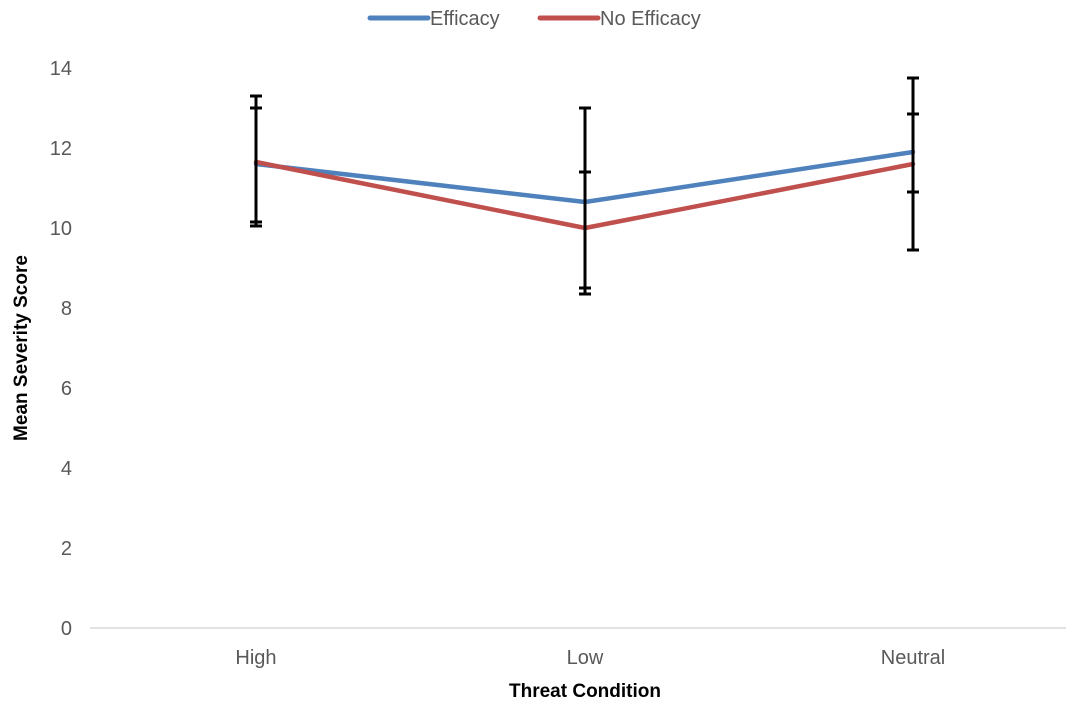  Describe the element at coordinates (66, 629) in the screenshot. I see `y-tick-label: 0` at that location.